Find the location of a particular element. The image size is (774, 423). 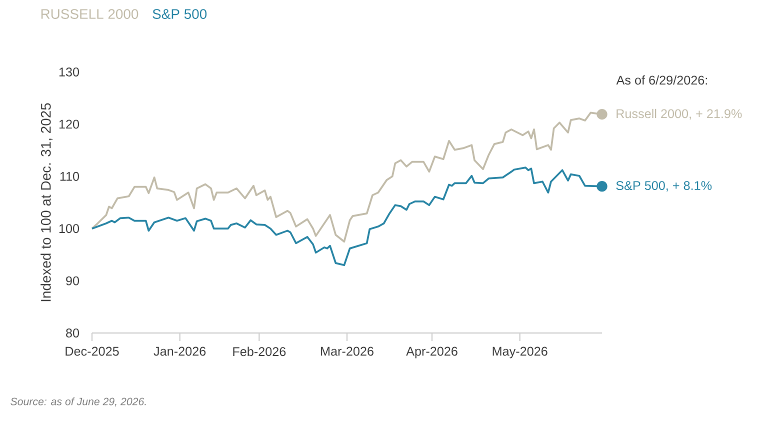

y-tick-label: 100 is located at coordinates (69, 229).